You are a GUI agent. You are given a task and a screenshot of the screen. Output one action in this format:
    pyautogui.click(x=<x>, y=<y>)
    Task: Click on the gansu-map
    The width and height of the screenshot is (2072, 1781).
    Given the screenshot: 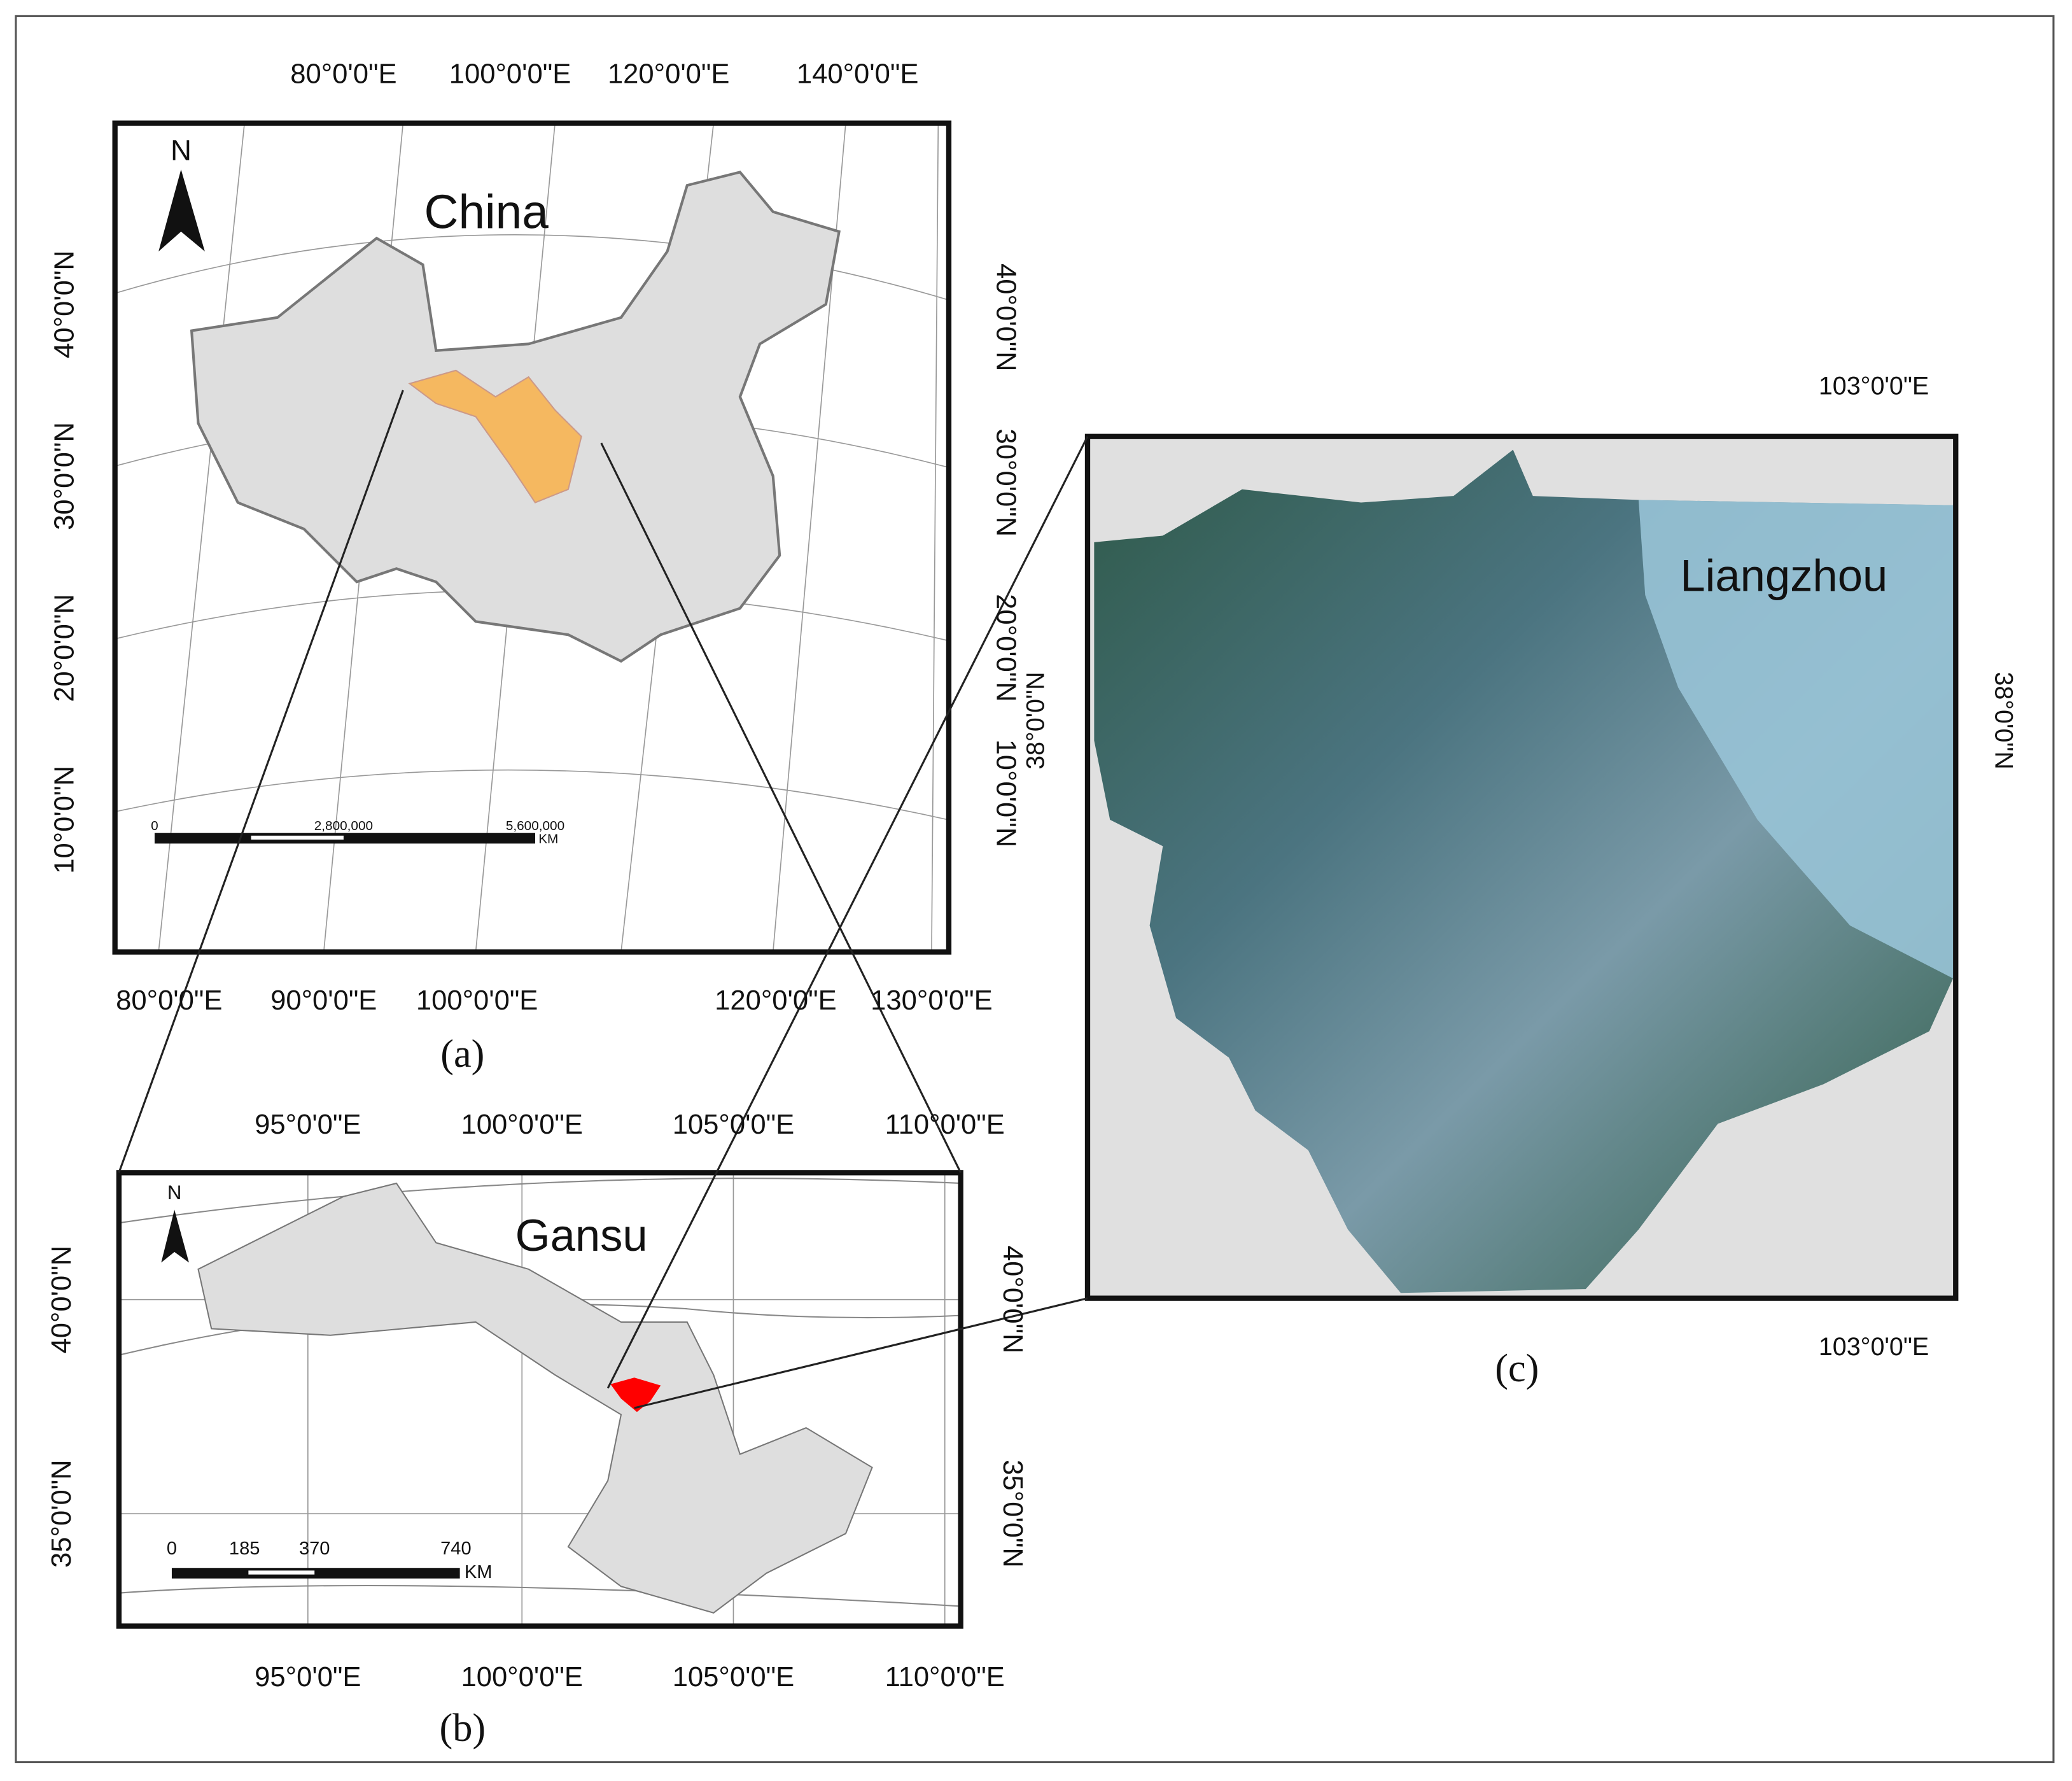 What is the action you would take?
    pyautogui.click(x=539, y=1399)
    